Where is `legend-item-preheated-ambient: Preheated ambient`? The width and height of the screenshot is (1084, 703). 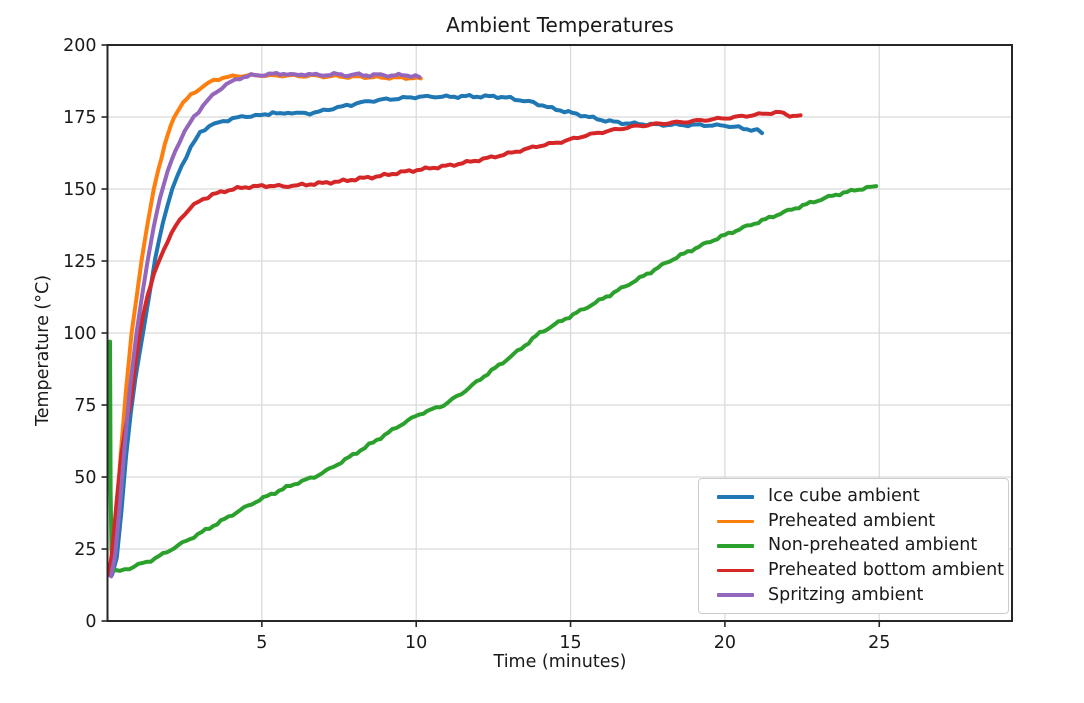 legend-item-preheated-ambient: Preheated ambient is located at coordinates (853, 520).